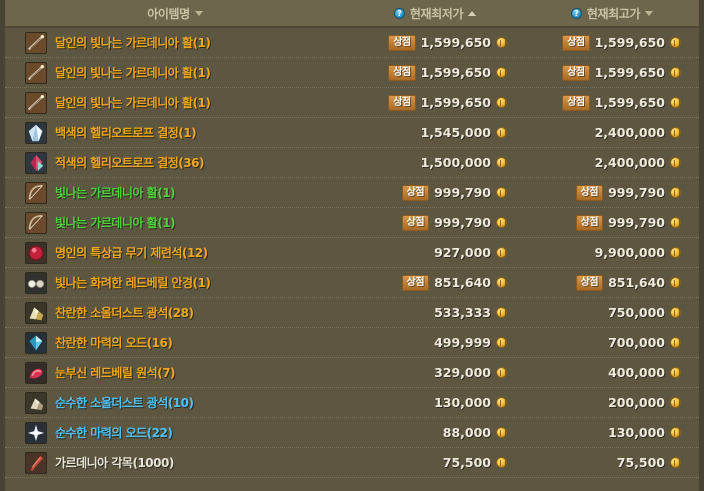 Image resolution: width=704 pixels, height=491 pixels. I want to click on item-name-cell: 적색의 헬리오트로프 결정(36), so click(175, 162).